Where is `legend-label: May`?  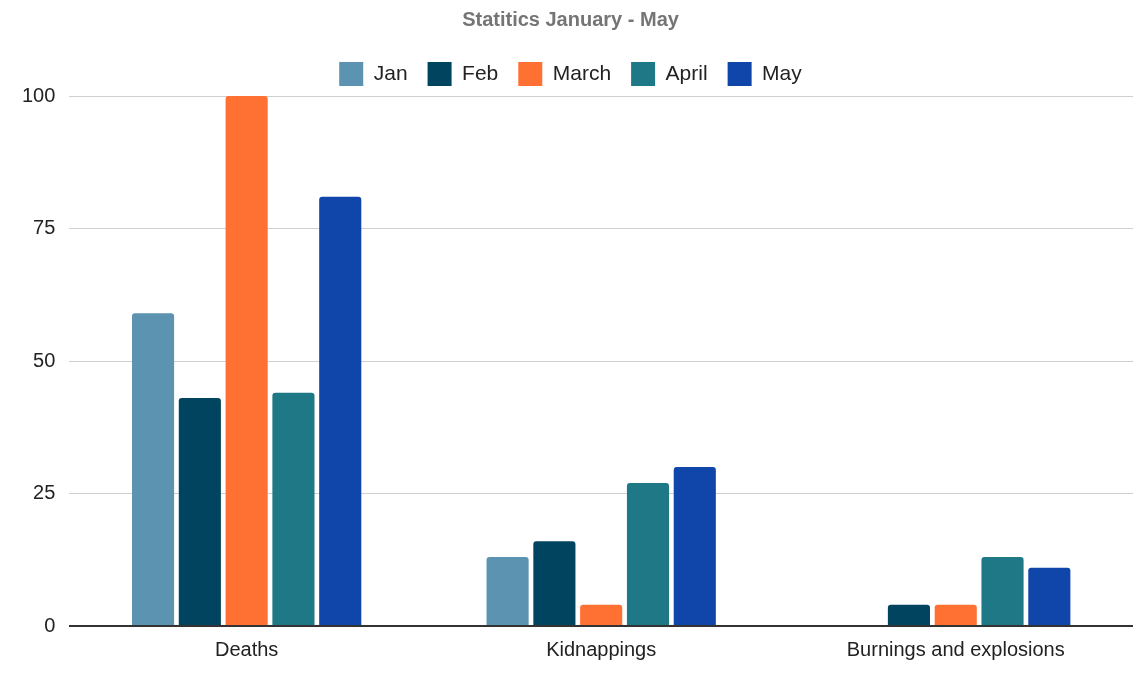 legend-label: May is located at coordinates (782, 72).